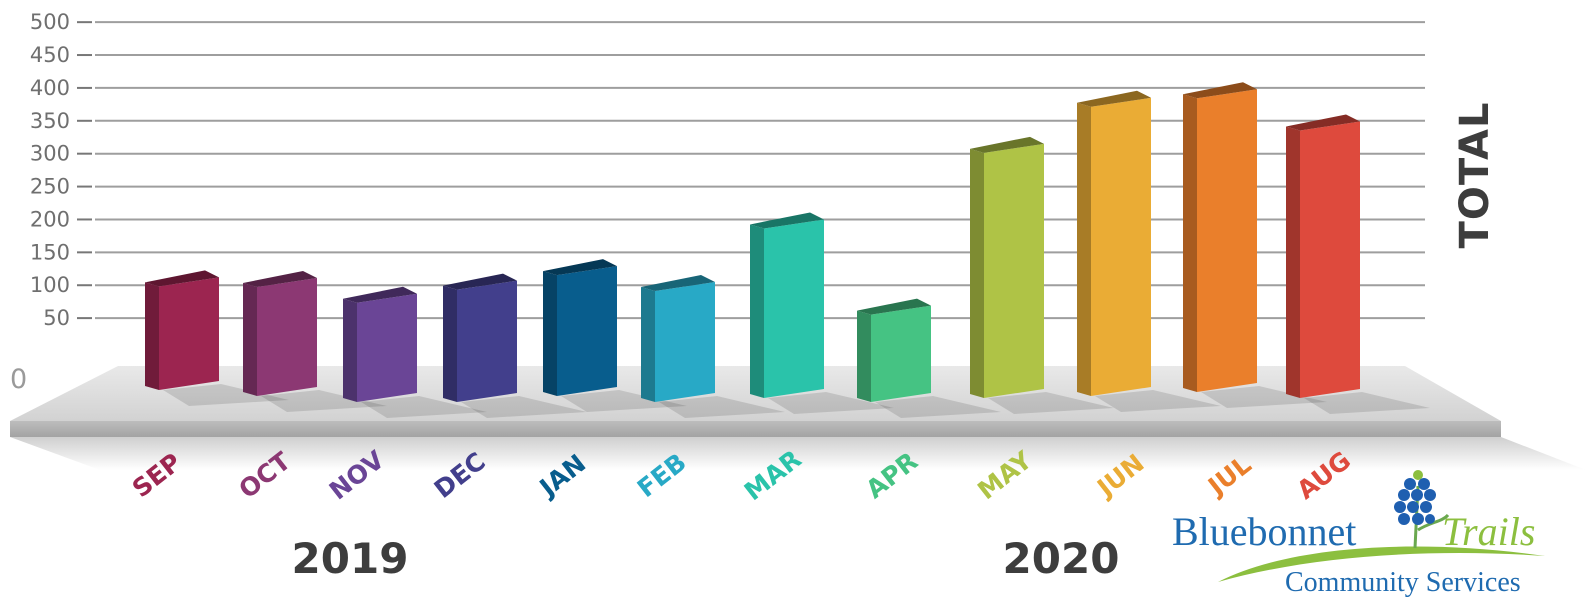 Image resolution: width=1586 pixels, height=603 pixels. I want to click on y-tick-label: 100, so click(50, 285).